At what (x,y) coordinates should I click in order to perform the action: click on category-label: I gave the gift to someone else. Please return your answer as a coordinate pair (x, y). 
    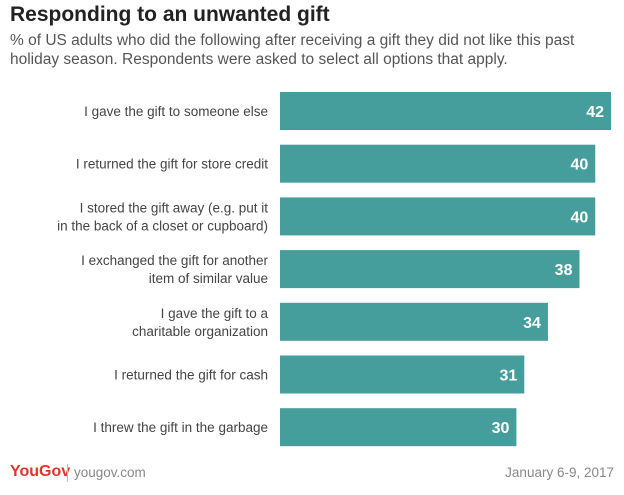
    Looking at the image, I should click on (176, 111).